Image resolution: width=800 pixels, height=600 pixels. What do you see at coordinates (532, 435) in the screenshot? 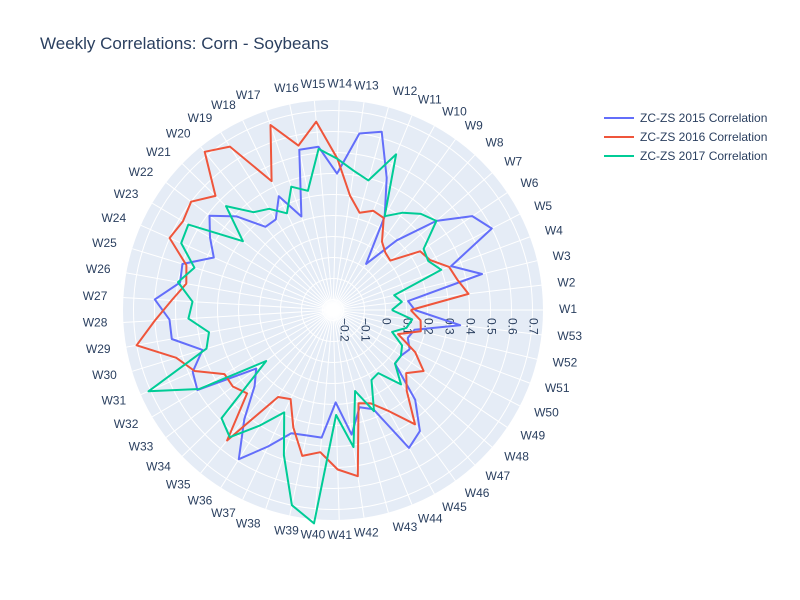
I see `angular-tick-label: W49` at bounding box center [532, 435].